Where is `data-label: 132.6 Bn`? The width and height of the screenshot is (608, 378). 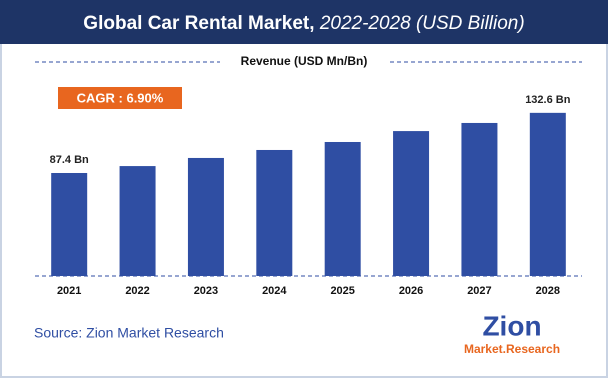
data-label: 132.6 Bn is located at coordinates (548, 100).